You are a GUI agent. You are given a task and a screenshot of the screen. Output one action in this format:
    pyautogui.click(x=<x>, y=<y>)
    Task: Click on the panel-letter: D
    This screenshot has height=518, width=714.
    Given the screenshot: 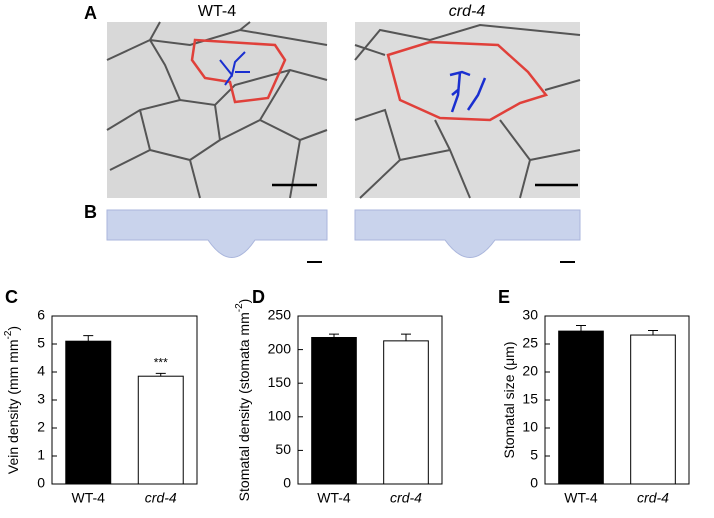 What is the action you would take?
    pyautogui.click(x=258, y=297)
    